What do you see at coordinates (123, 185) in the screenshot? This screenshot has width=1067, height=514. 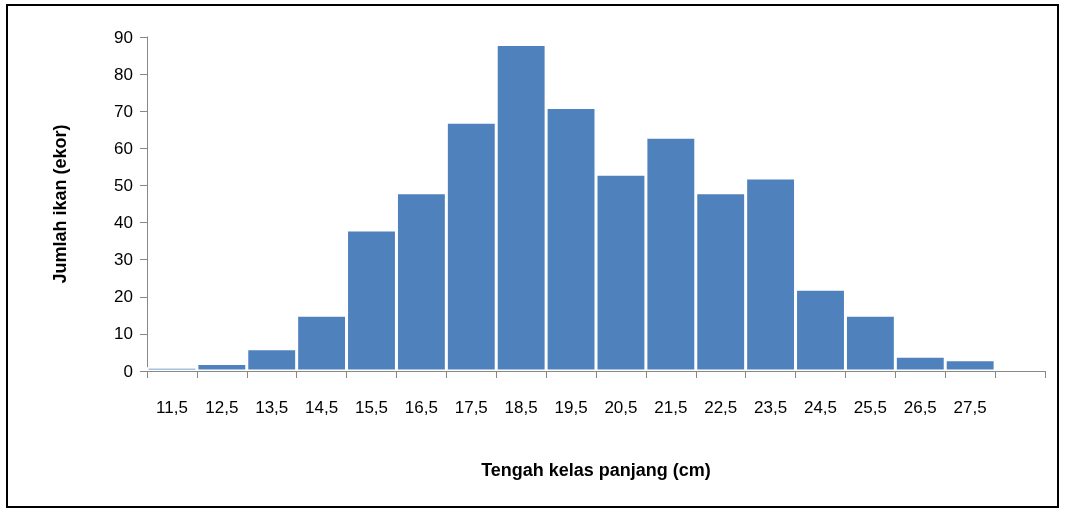 I see `y-tick-label: 50` at bounding box center [123, 185].